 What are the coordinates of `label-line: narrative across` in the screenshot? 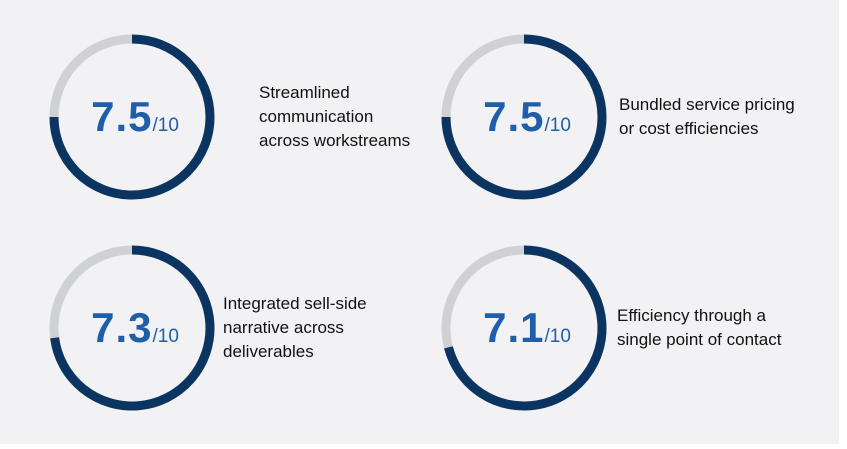 It's located at (283, 327).